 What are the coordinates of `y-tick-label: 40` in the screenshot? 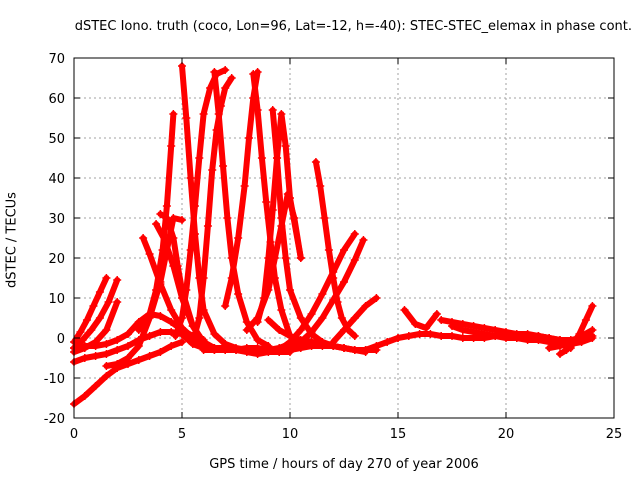 It's located at (56, 179).